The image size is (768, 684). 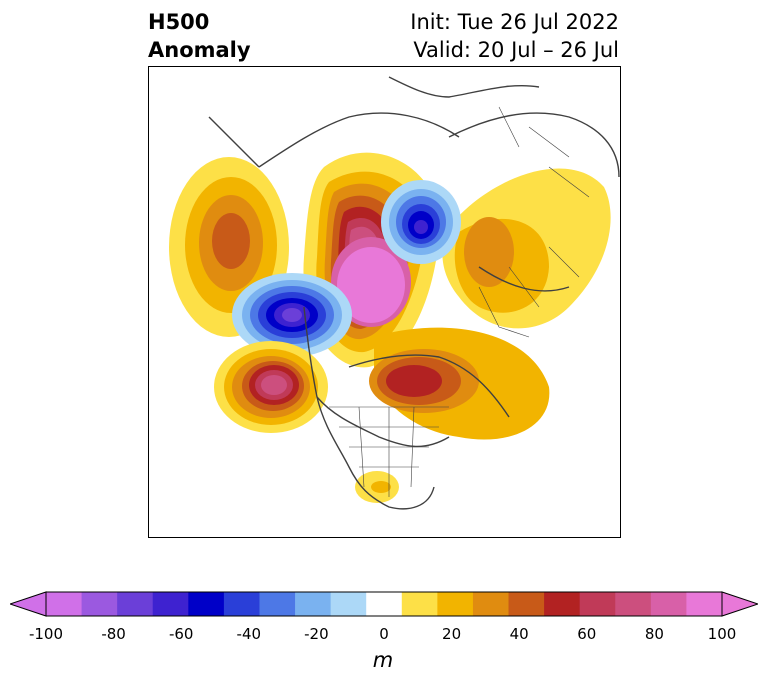 I want to click on colorbar-over-extension, so click(x=739, y=604).